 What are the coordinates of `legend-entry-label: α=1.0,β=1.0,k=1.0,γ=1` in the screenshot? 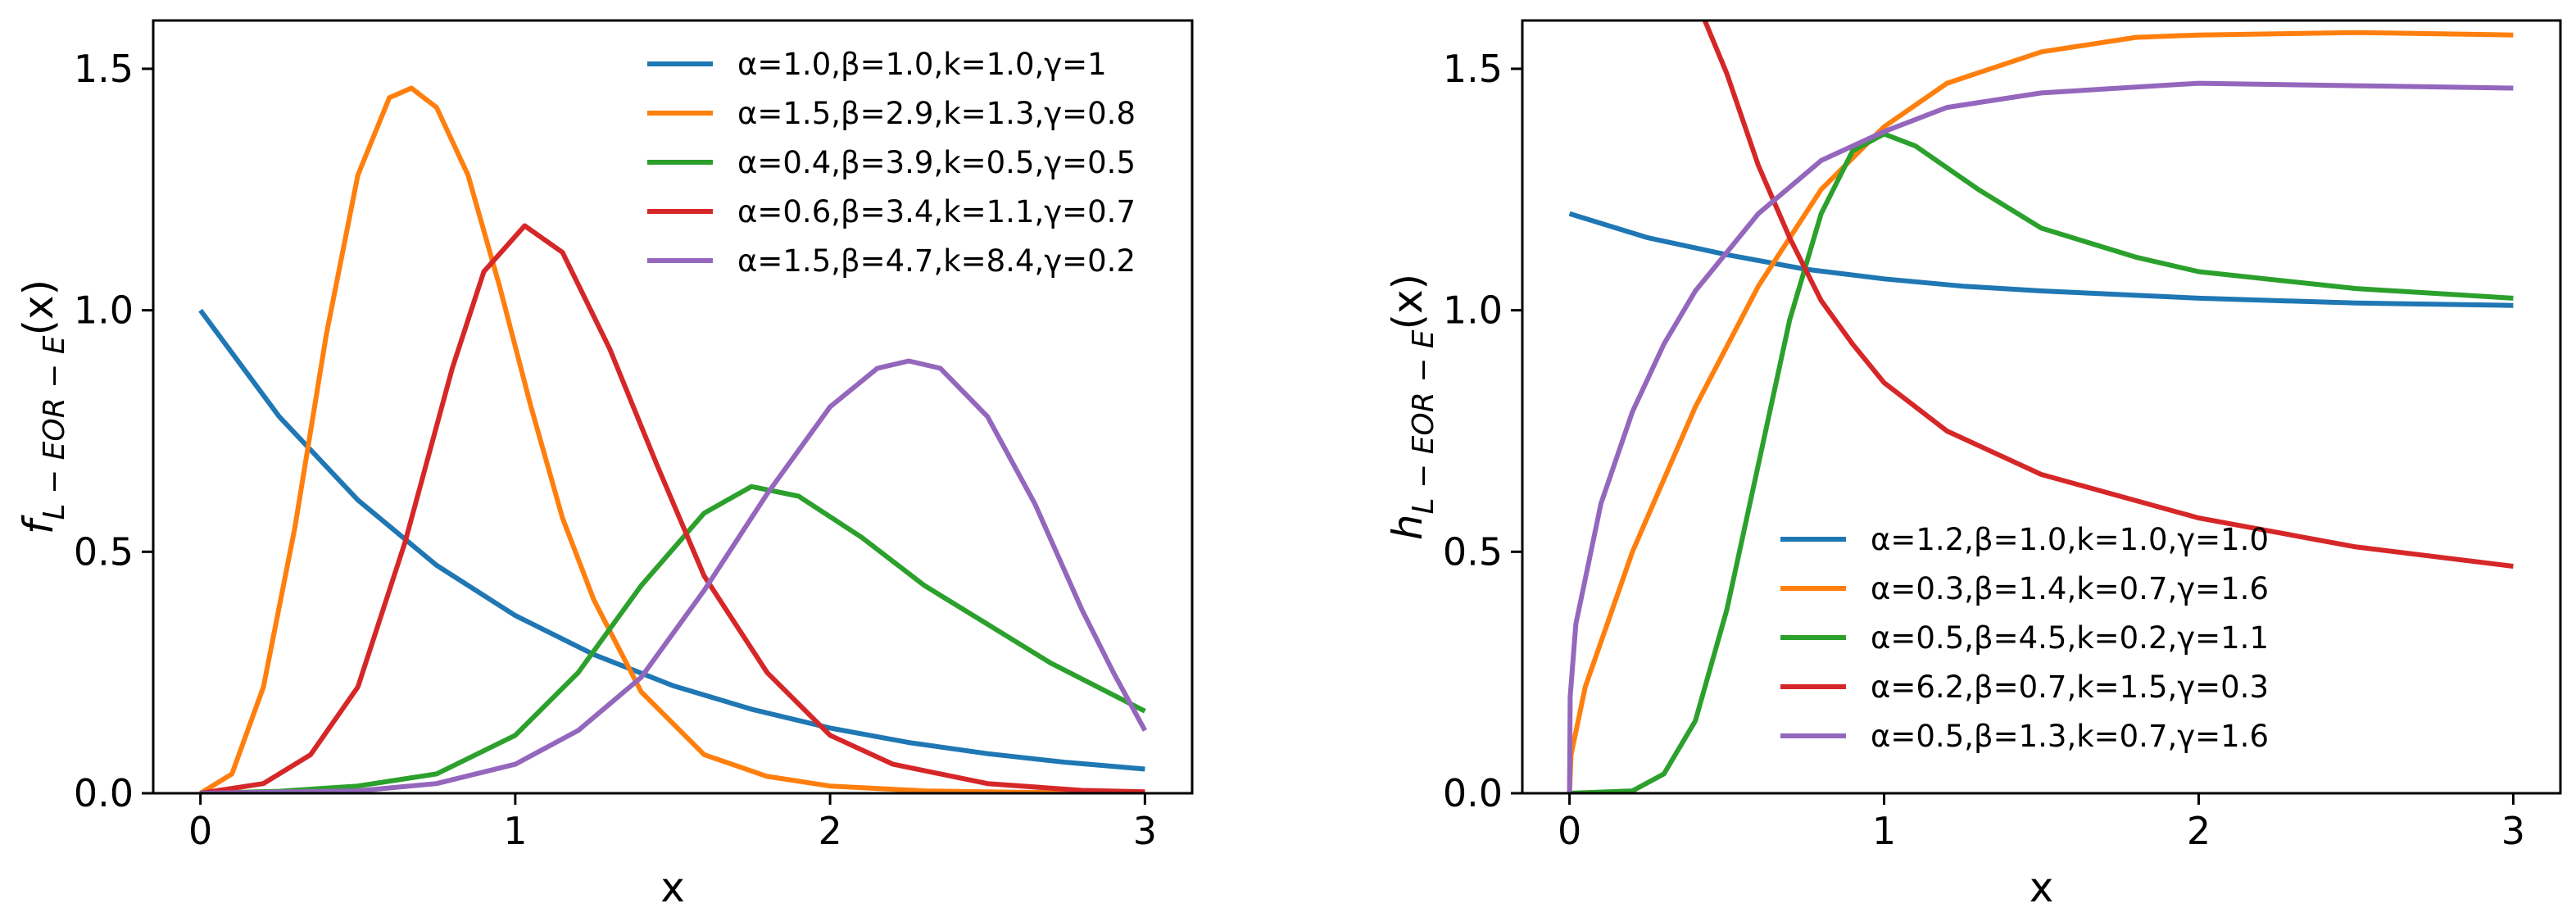 It's located at (922, 64).